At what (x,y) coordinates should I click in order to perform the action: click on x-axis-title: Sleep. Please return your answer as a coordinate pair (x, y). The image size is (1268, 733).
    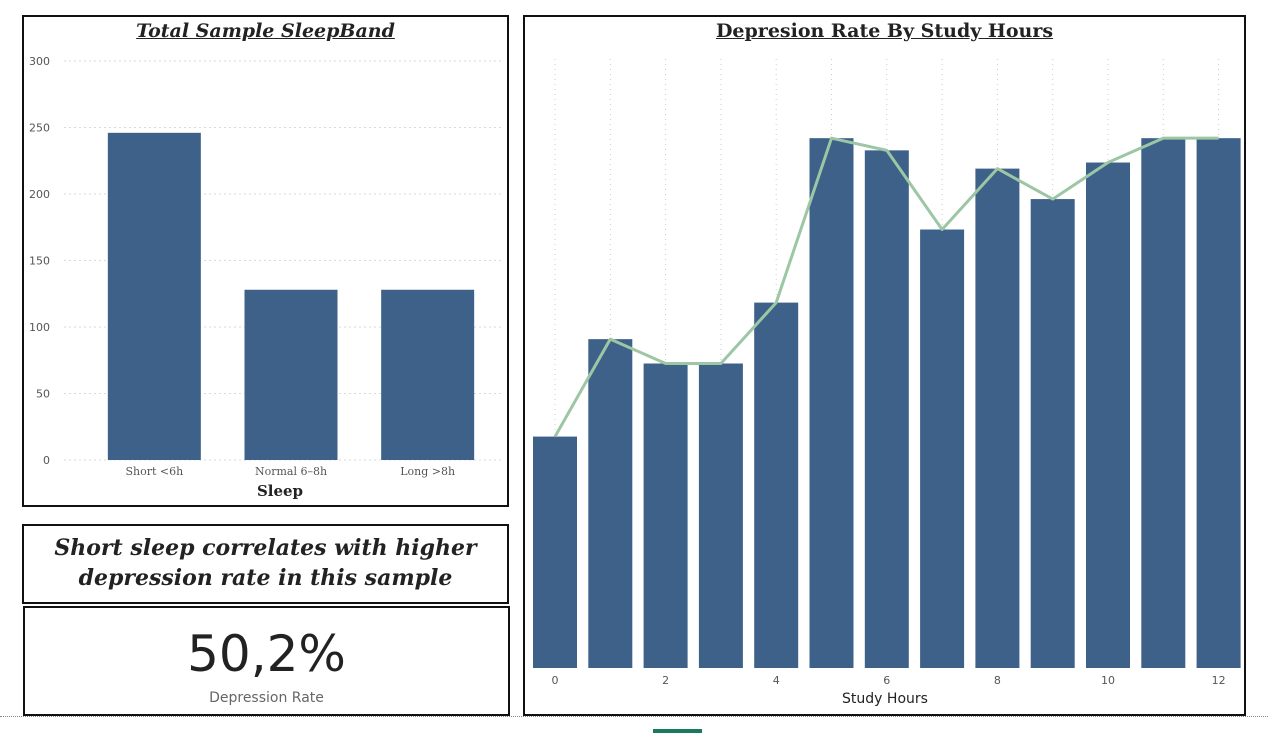
    Looking at the image, I should click on (280, 491).